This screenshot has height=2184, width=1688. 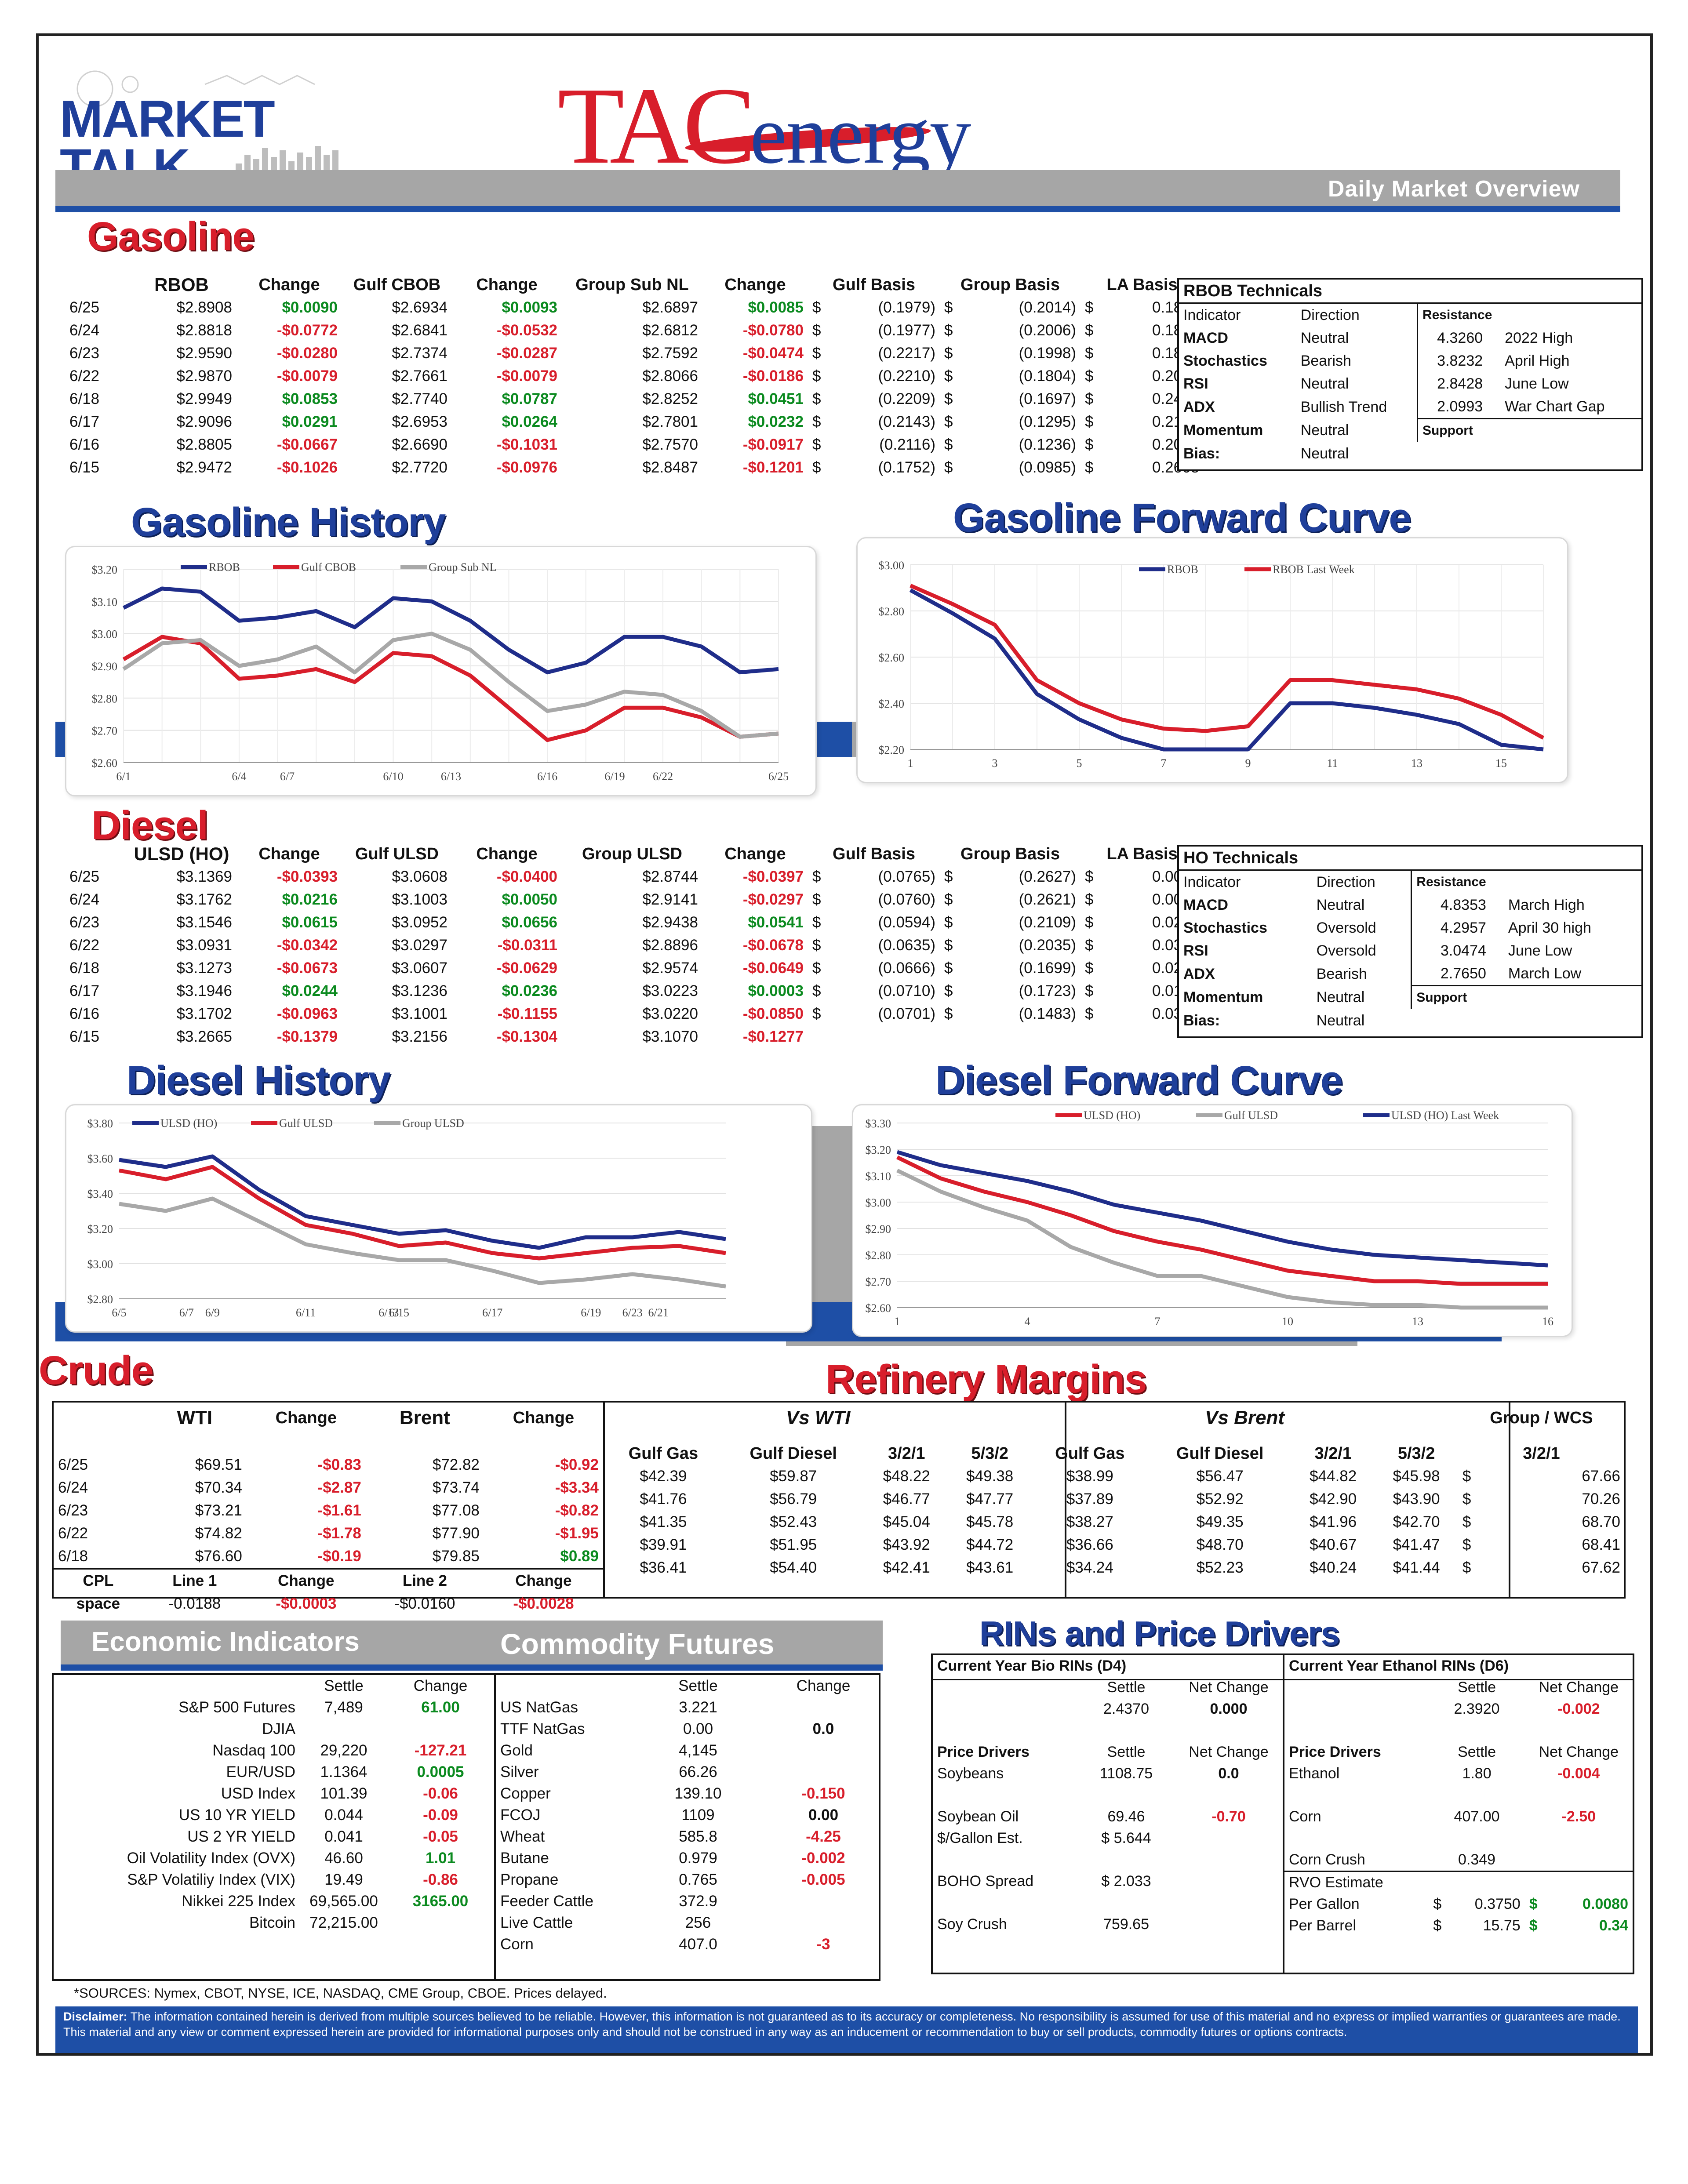 I want to click on gasoline-title: Gasoline, so click(x=171, y=236).